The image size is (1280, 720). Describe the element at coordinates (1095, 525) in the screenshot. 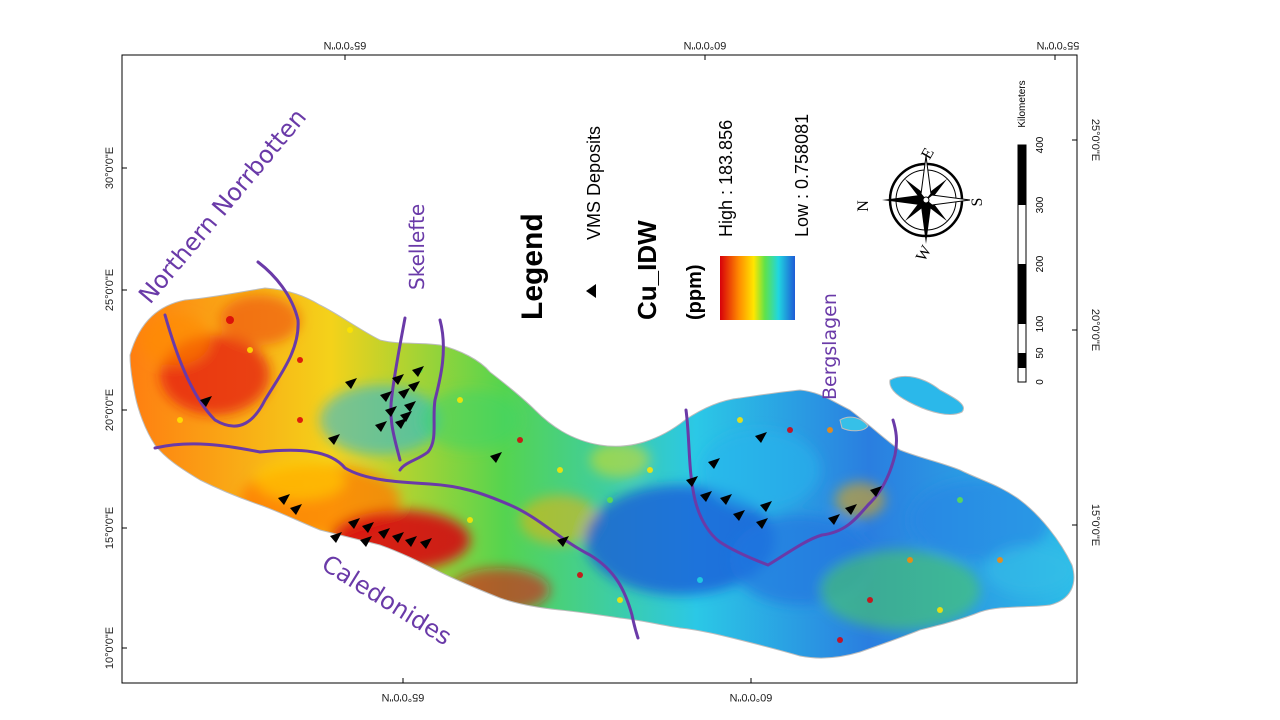

I see `right-lon-label-15: 15°0'0"E` at that location.